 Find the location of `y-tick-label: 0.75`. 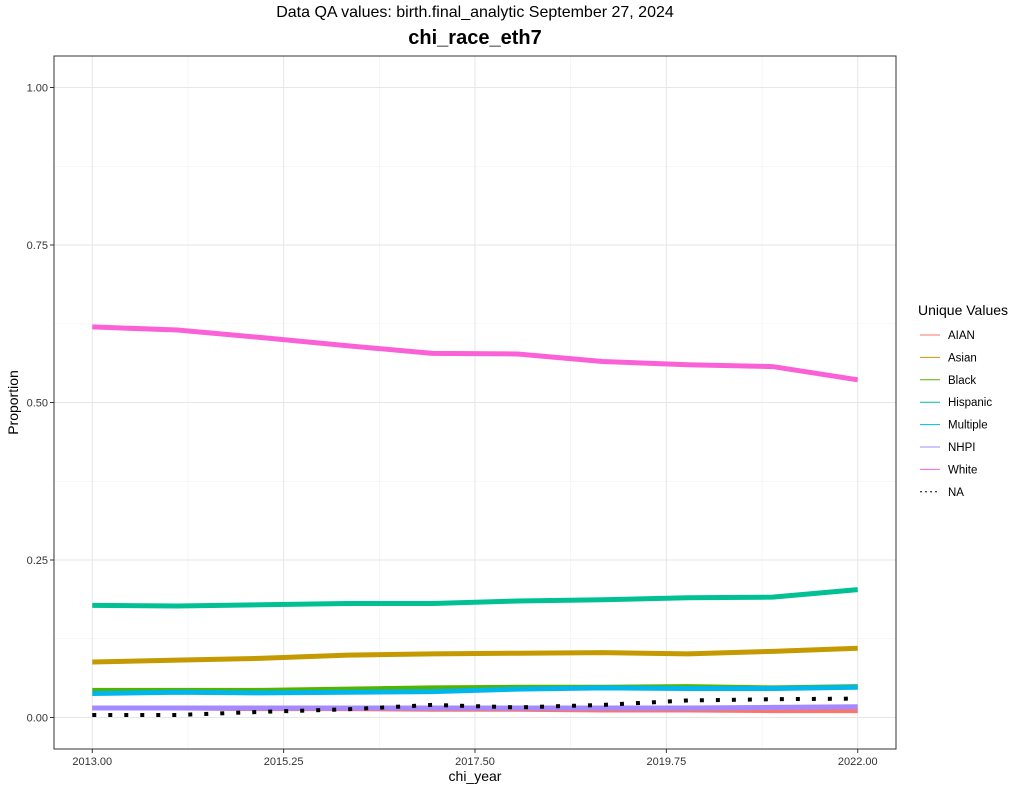

y-tick-label: 0.75 is located at coordinates (37, 246).